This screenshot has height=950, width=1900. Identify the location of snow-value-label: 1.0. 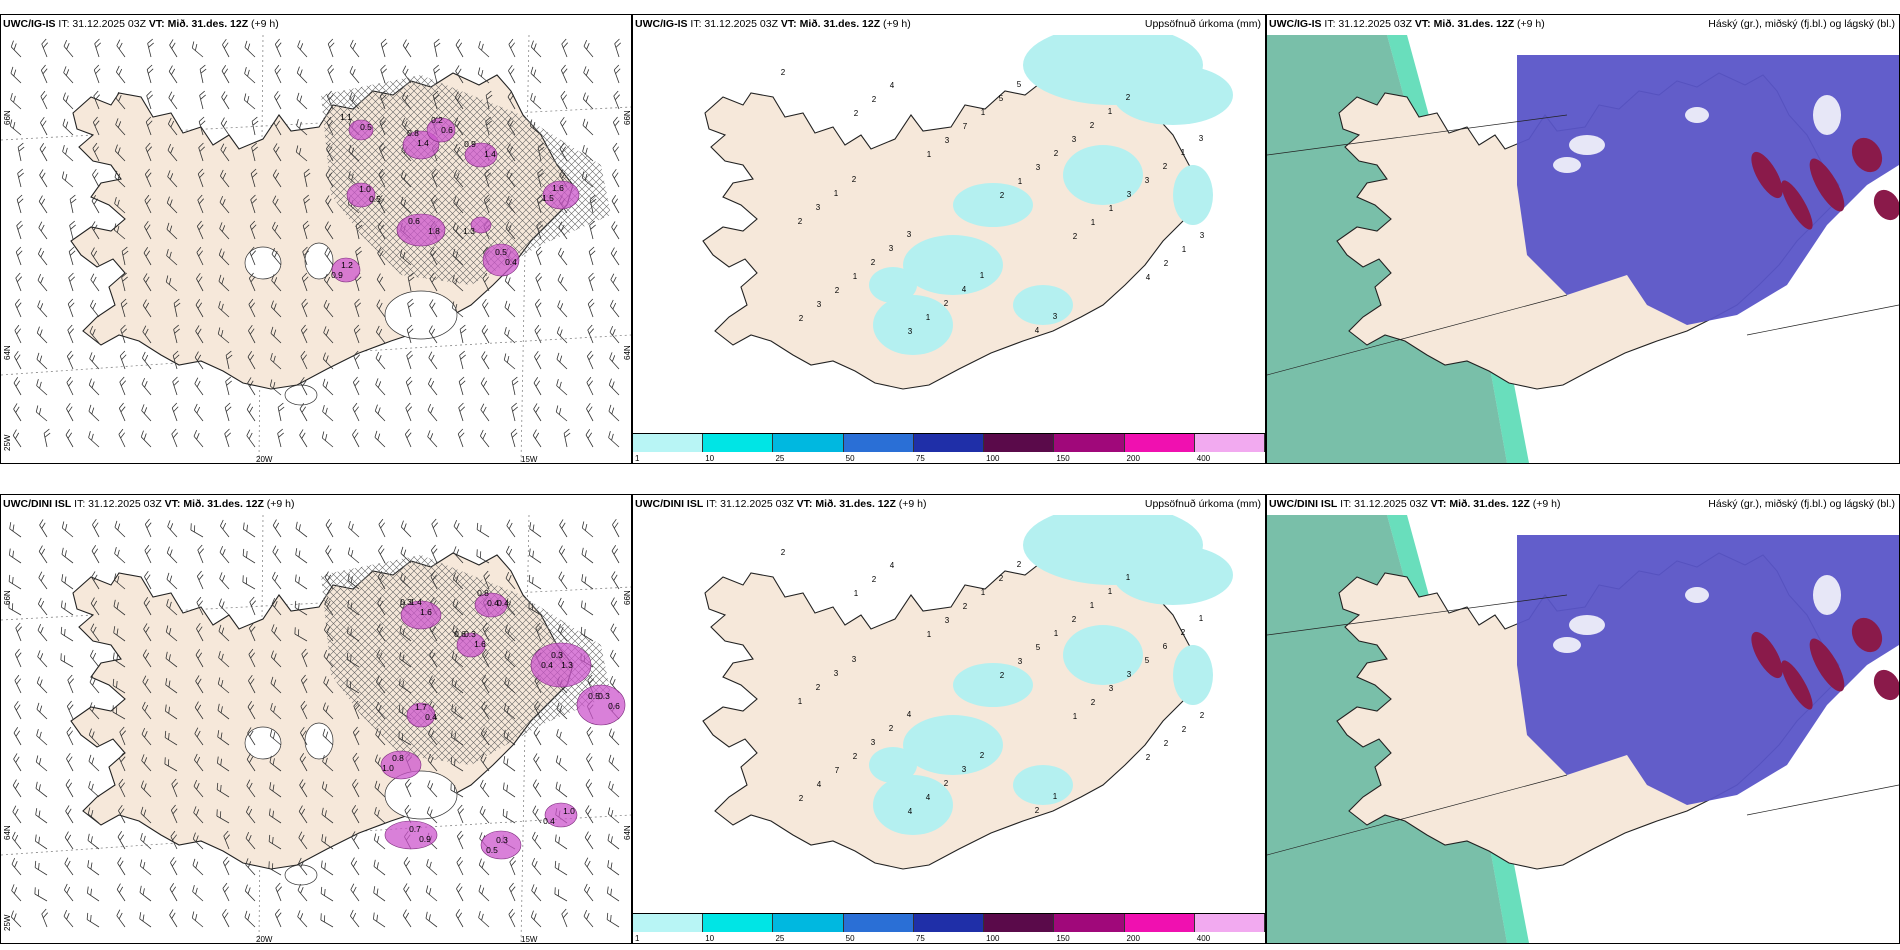
(365, 189).